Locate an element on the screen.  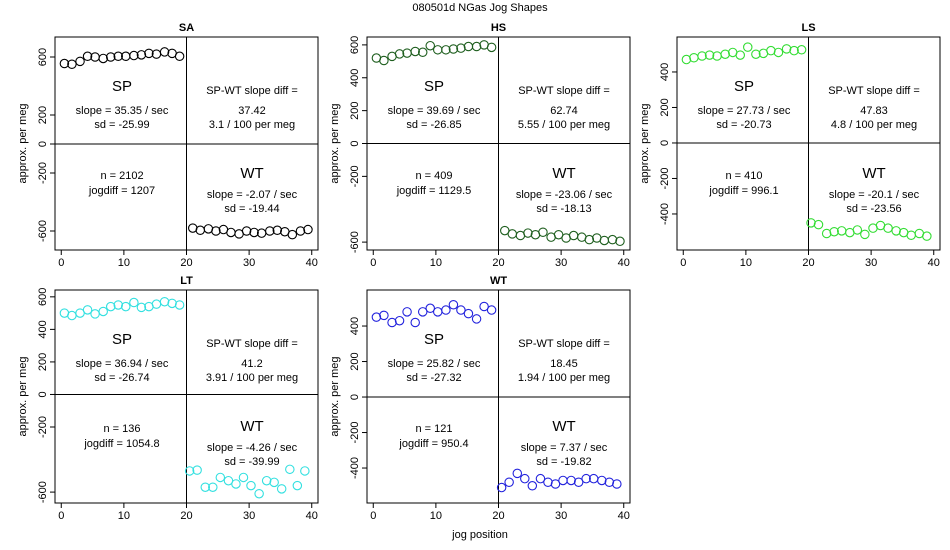
y-tick-label: -600 is located at coordinates (43, 492).